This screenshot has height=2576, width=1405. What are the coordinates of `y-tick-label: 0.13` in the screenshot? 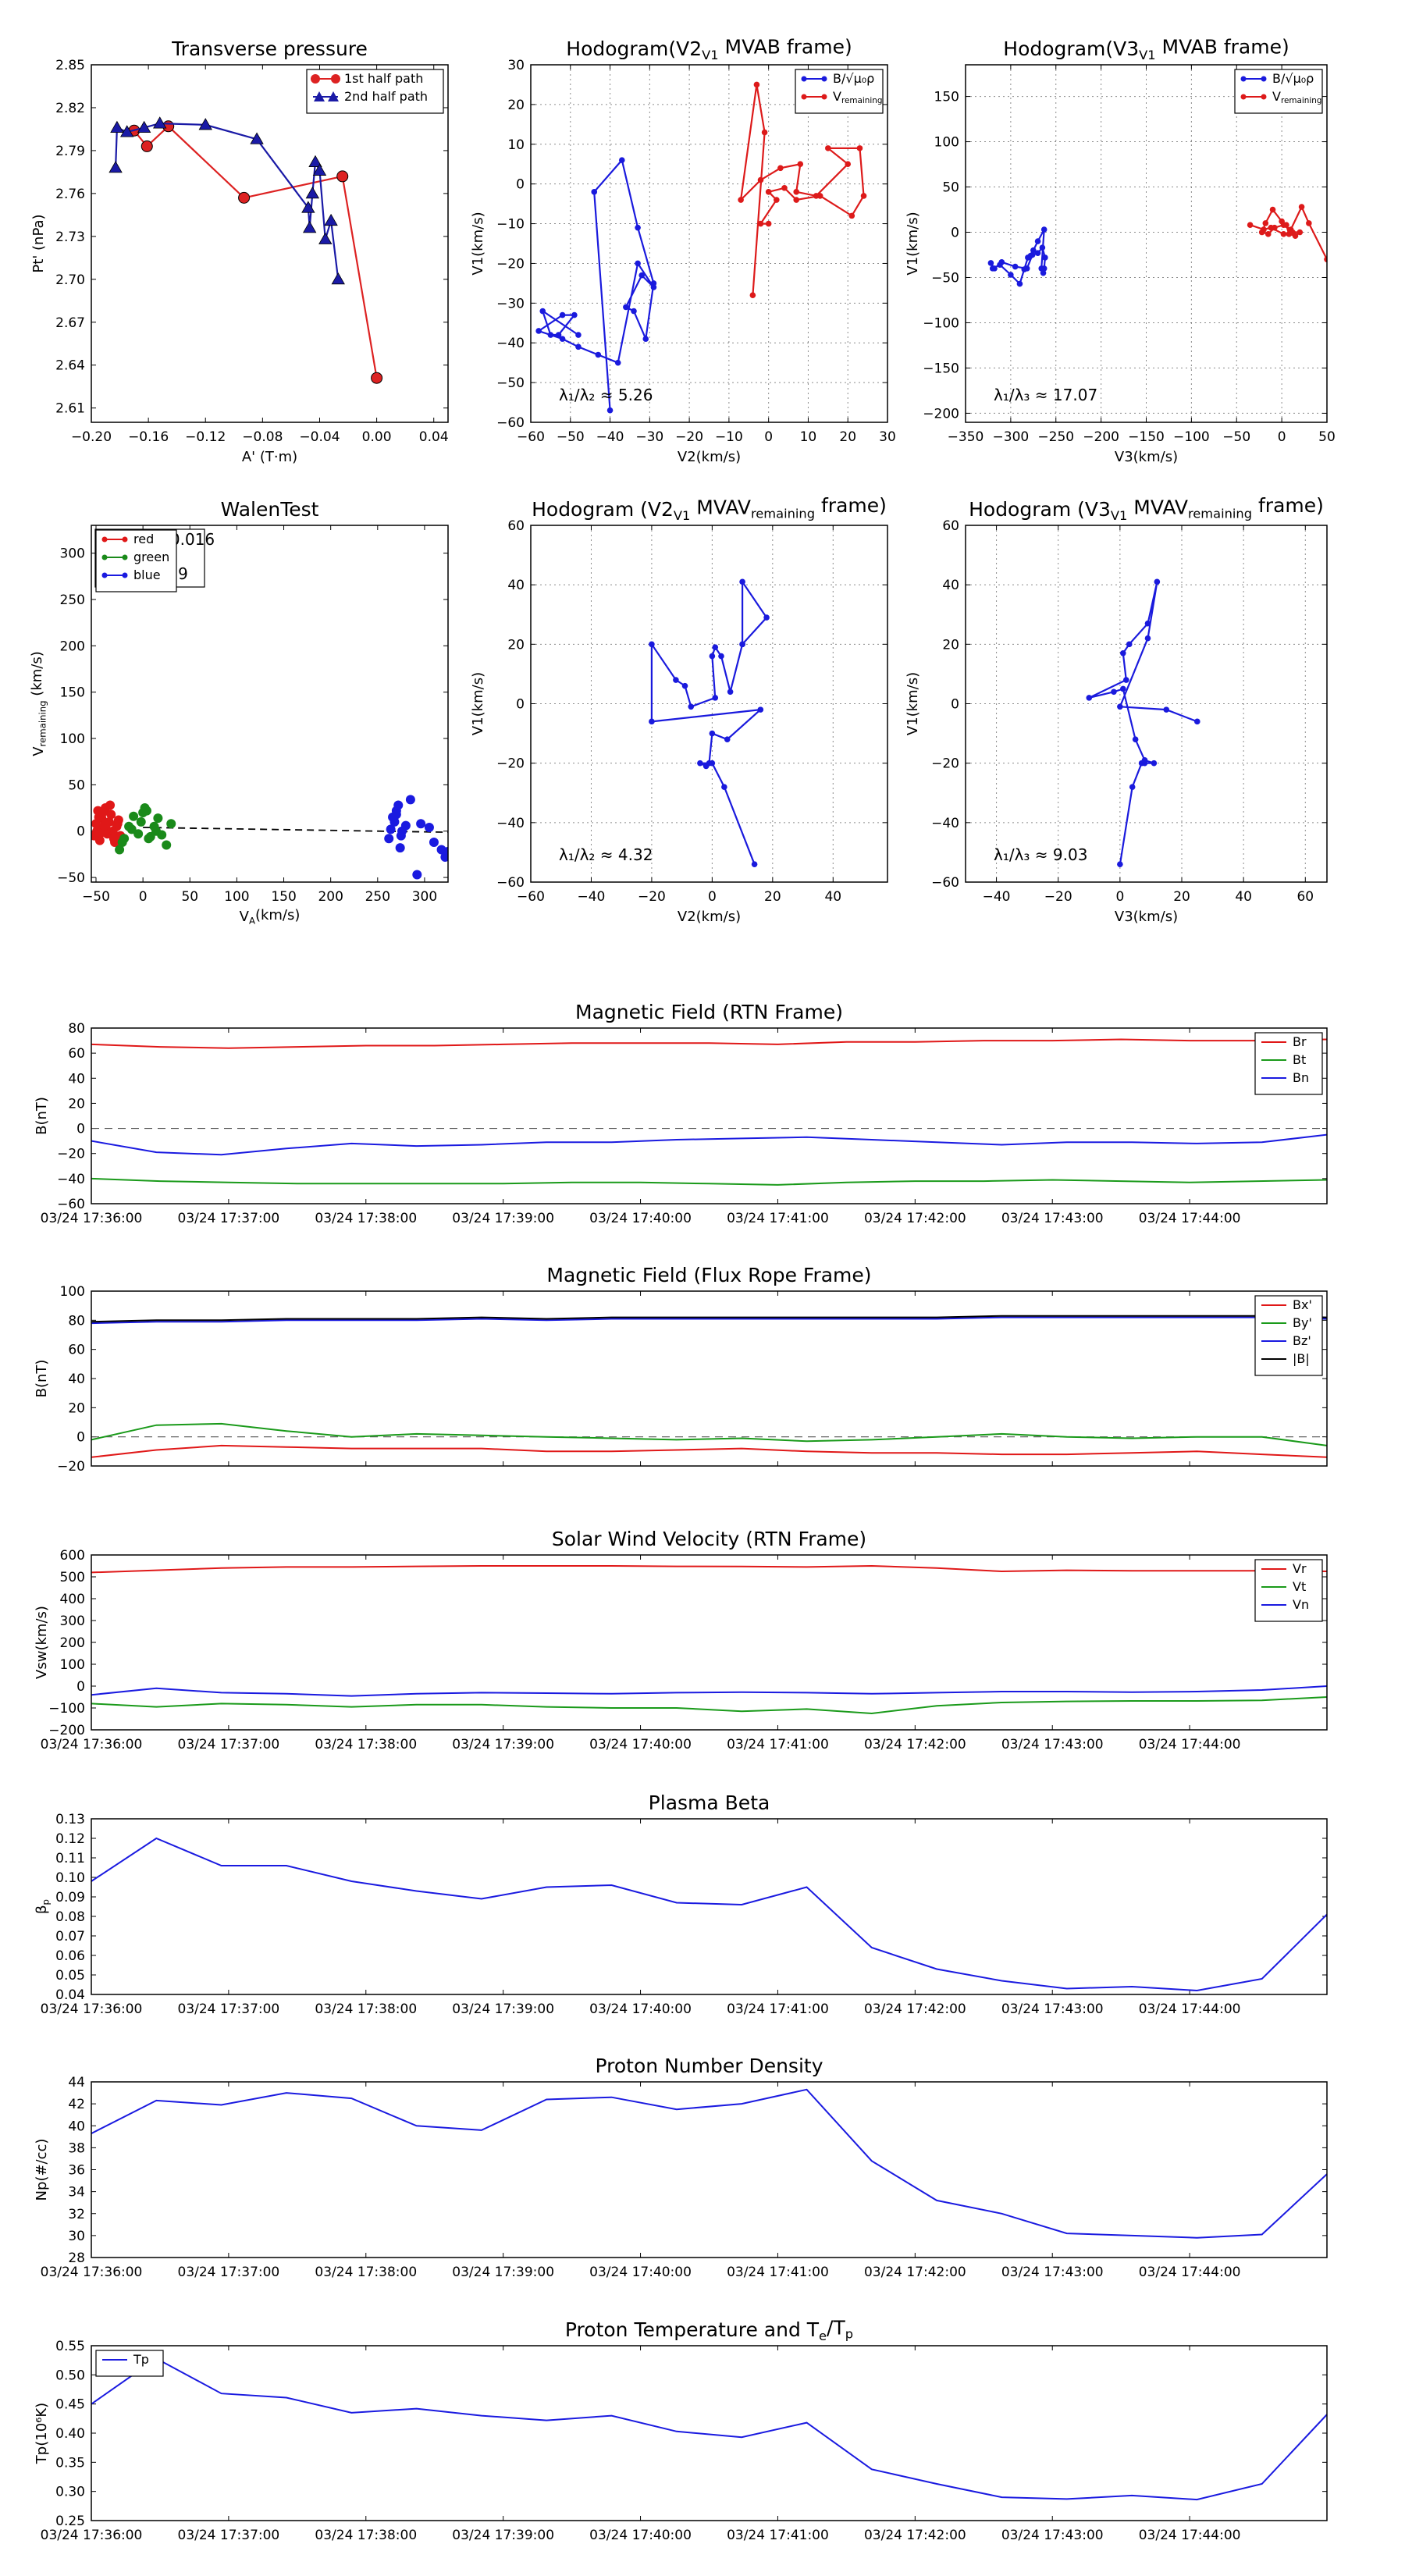 It's located at (70, 1819).